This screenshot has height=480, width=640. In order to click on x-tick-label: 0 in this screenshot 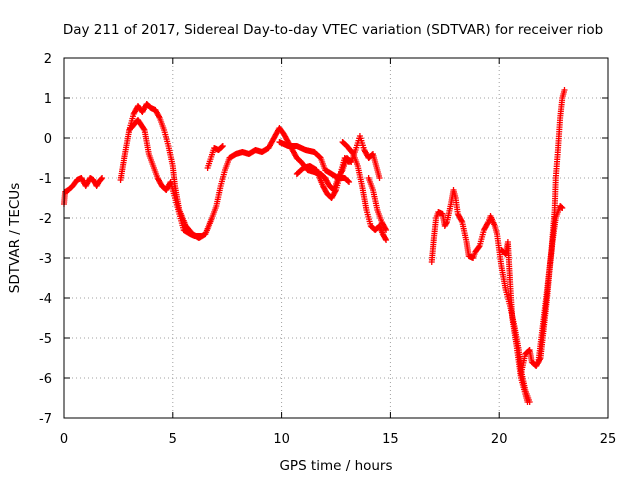, I will do `click(64, 439)`.